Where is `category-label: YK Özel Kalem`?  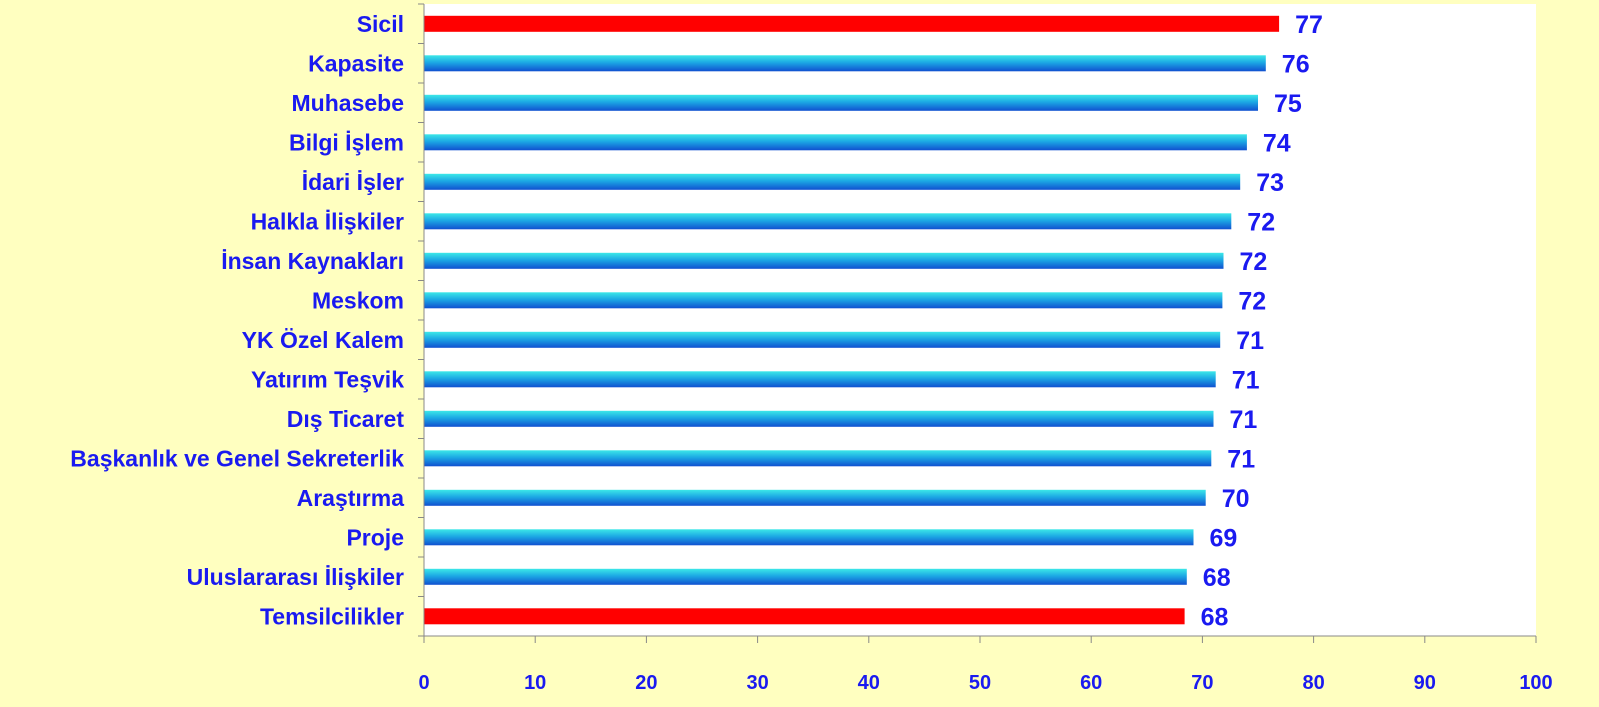 category-label: YK Özel Kalem is located at coordinates (323, 340).